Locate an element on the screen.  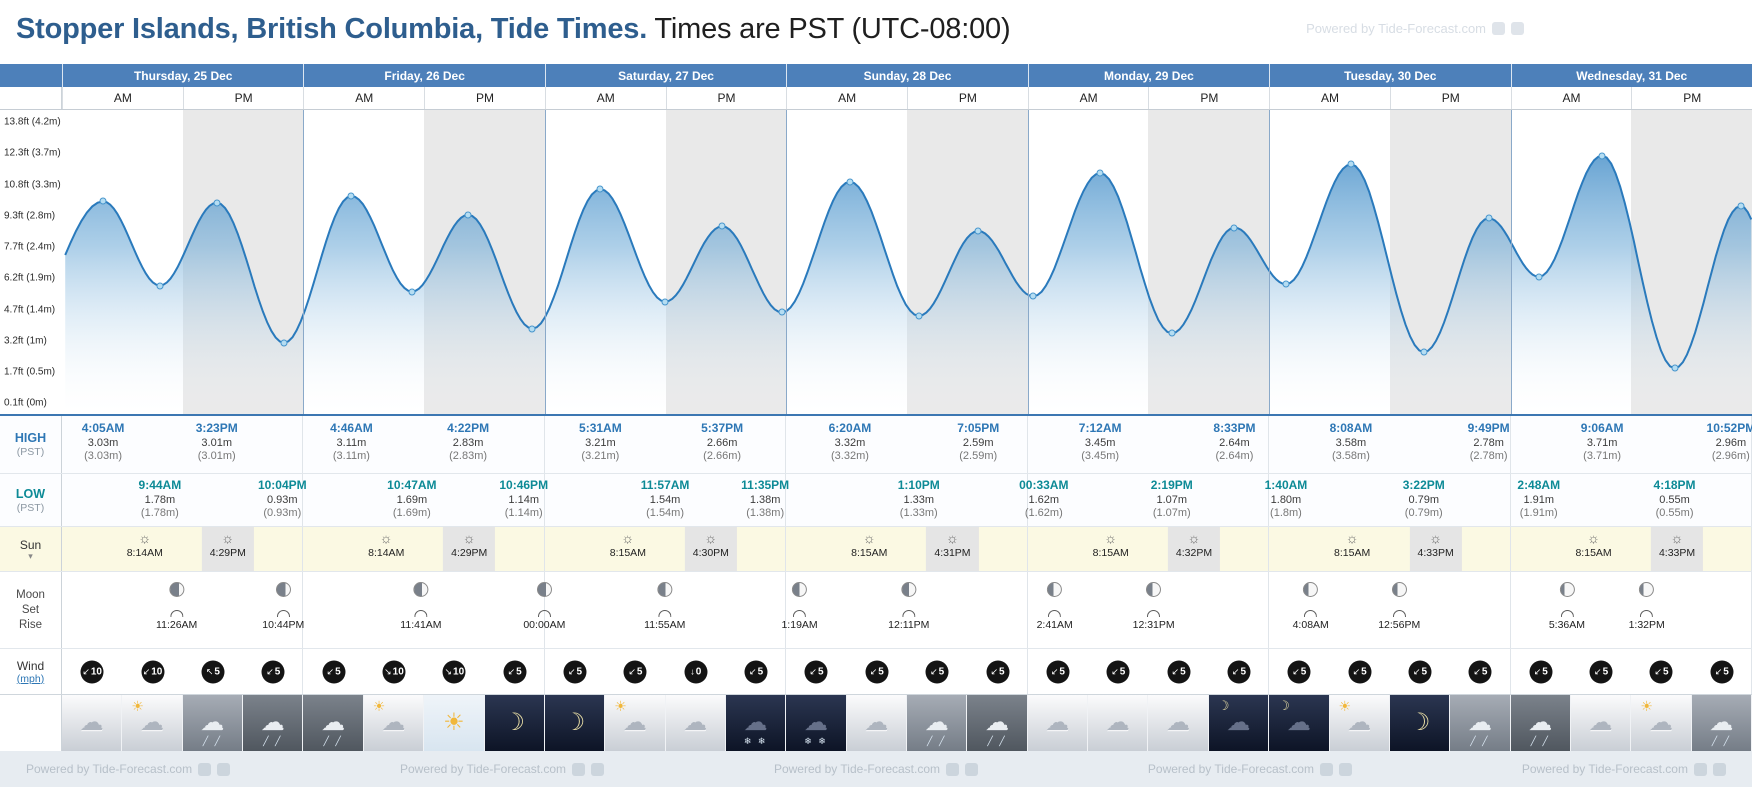
weather-night-snow-tile: ☁ ❄ ❄ is located at coordinates (756, 723).